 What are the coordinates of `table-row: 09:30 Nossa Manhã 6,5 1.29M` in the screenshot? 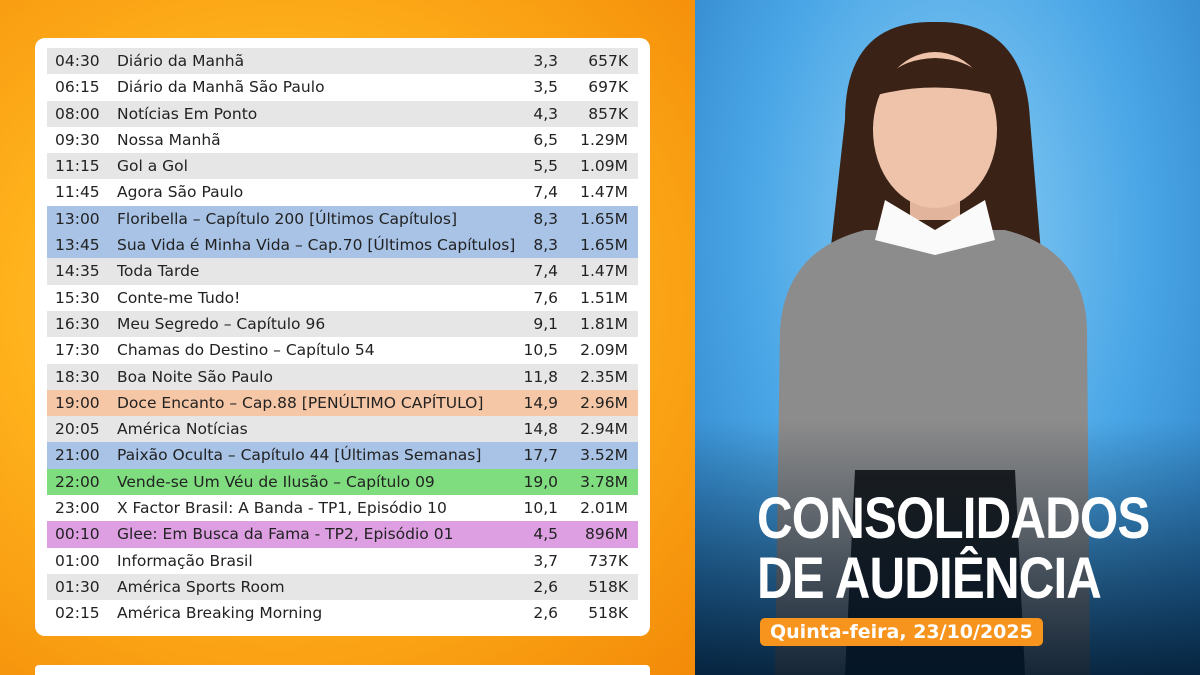 It's located at (342, 140).